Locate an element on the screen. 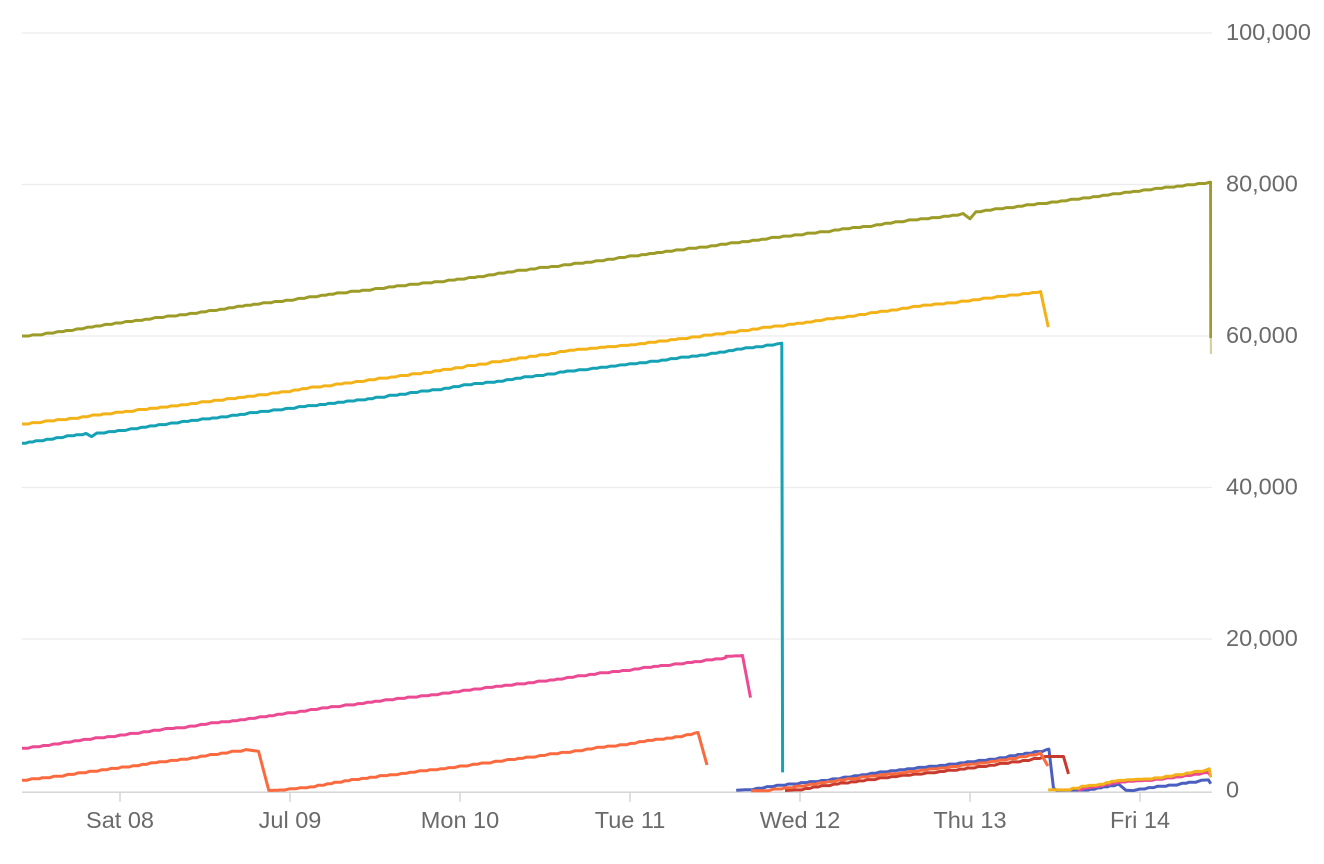  svg-text: Wed 12 is located at coordinates (800, 820).